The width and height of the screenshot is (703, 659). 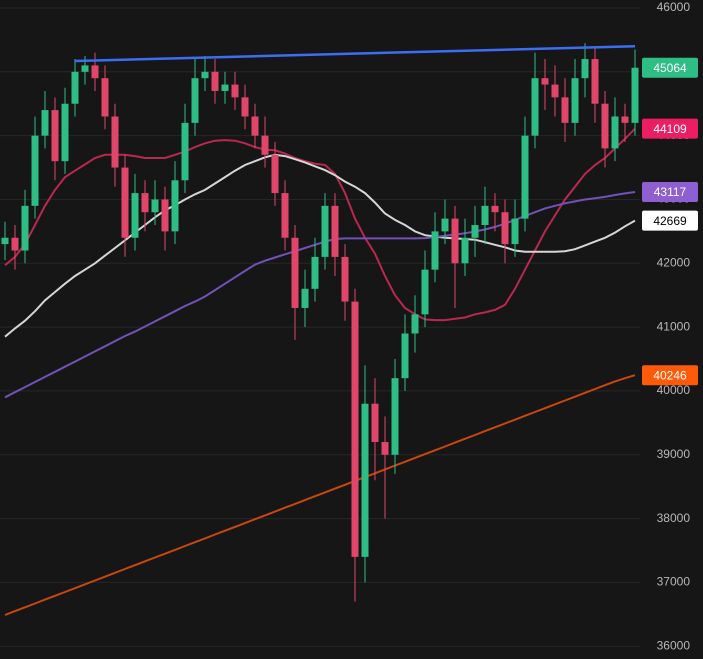 I want to click on last-value-label: 43117, so click(x=670, y=192).